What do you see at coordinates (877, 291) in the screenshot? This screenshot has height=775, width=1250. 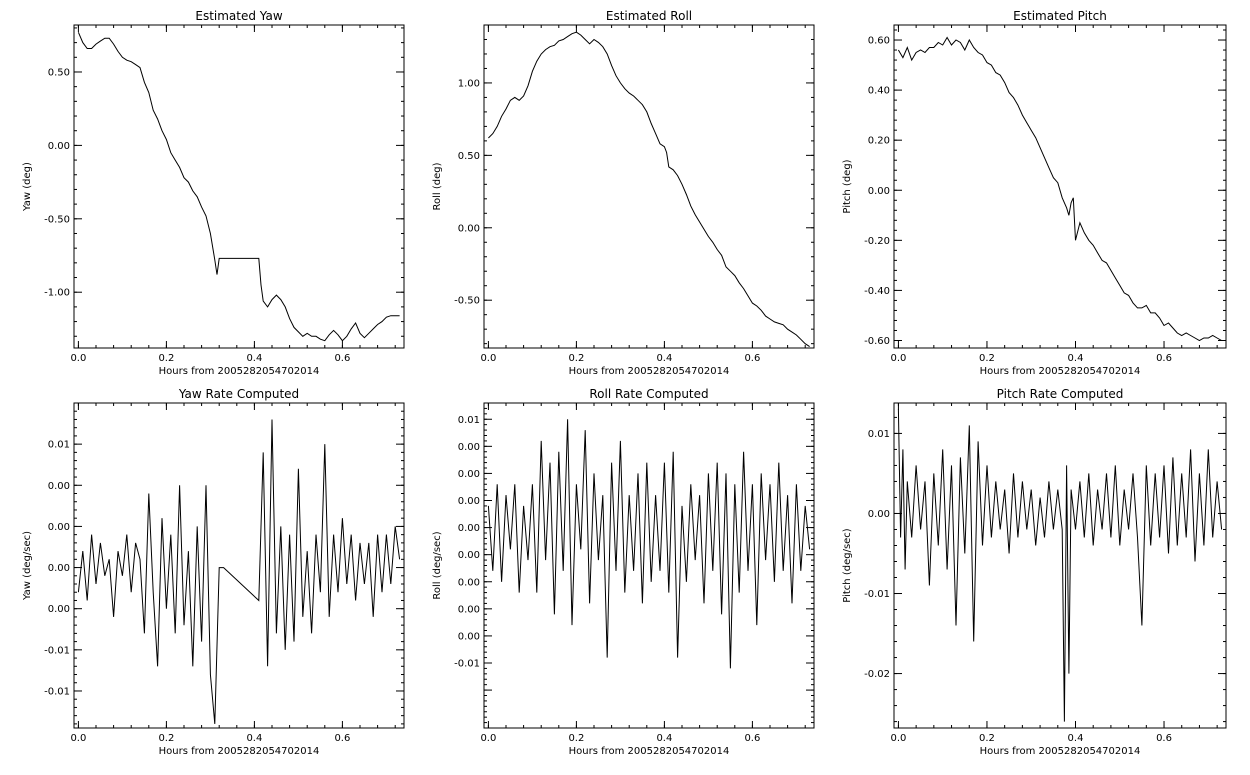 I see `pitch-y-tick-label: -0.40` at bounding box center [877, 291].